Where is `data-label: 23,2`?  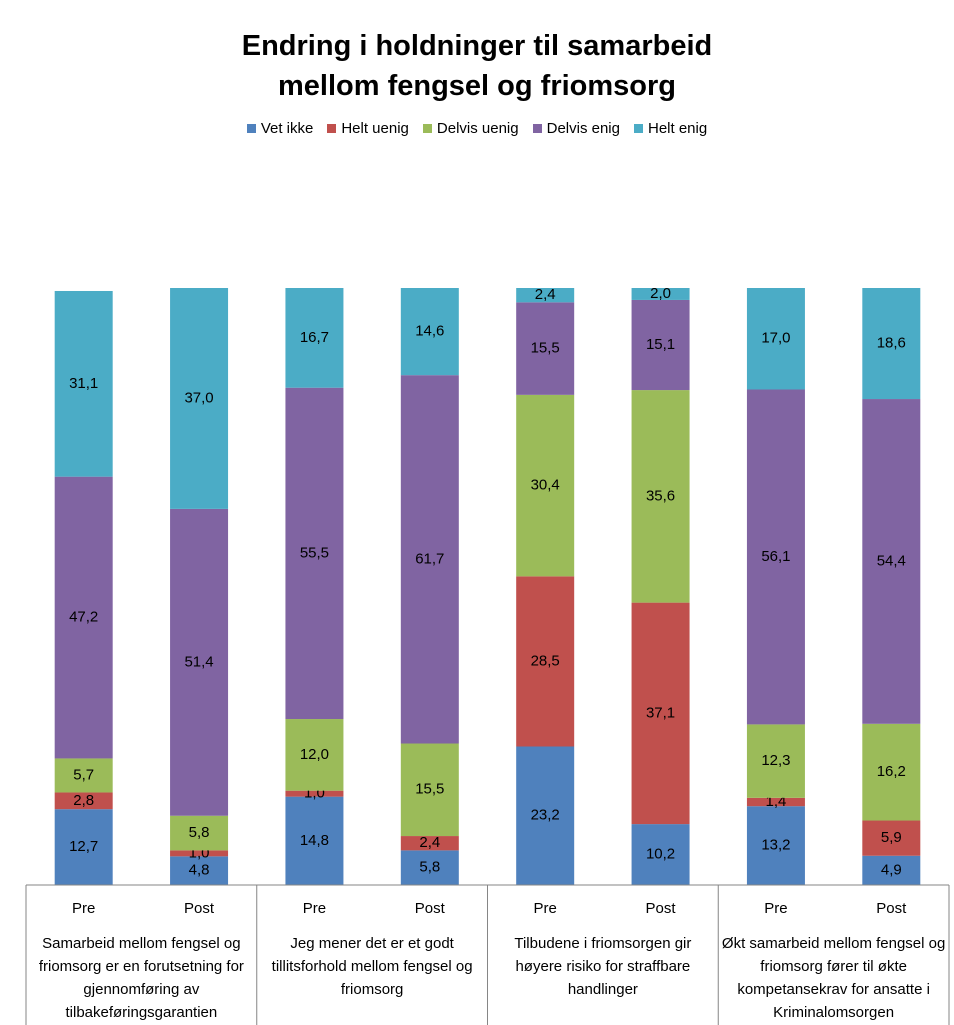
data-label: 23,2 is located at coordinates (545, 815).